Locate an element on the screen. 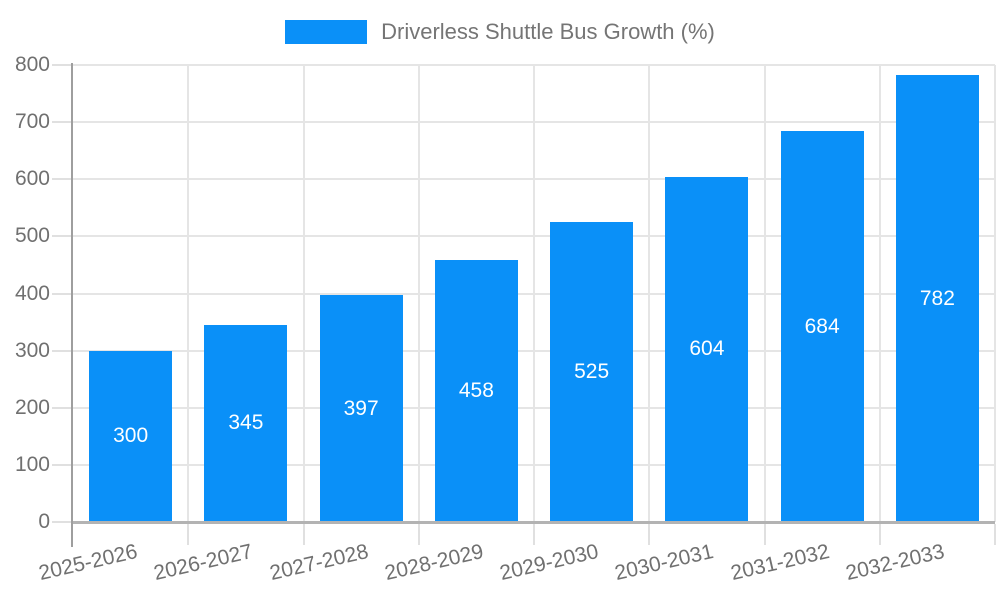 The height and width of the screenshot is (600, 1000). bar-value-label: 397 is located at coordinates (361, 408).